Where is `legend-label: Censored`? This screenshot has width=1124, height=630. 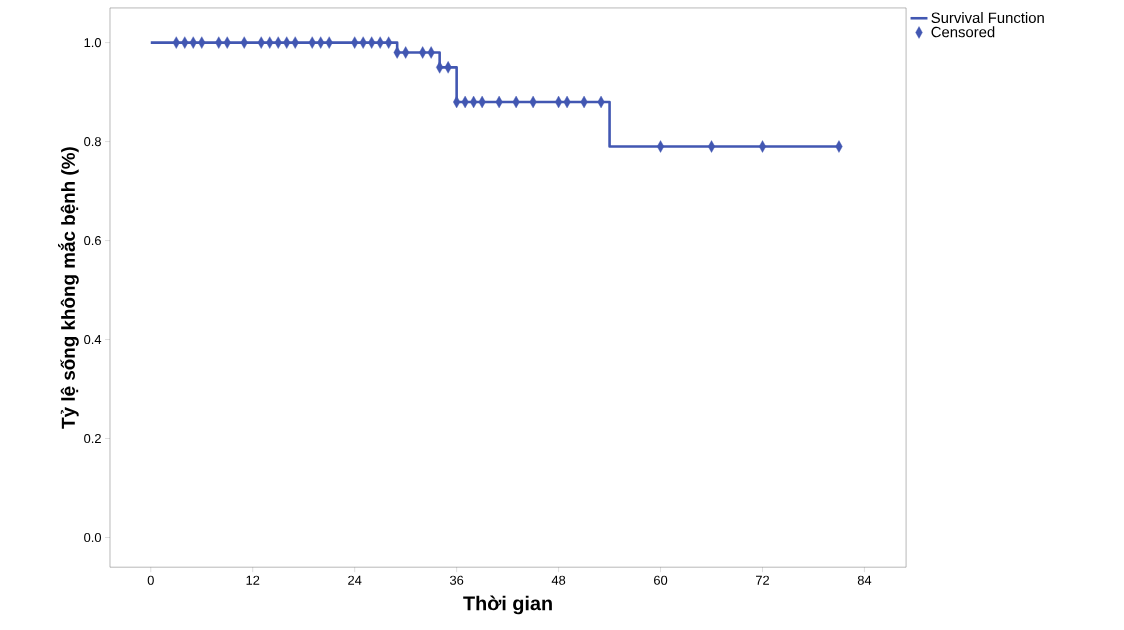 legend-label: Censored is located at coordinates (963, 32).